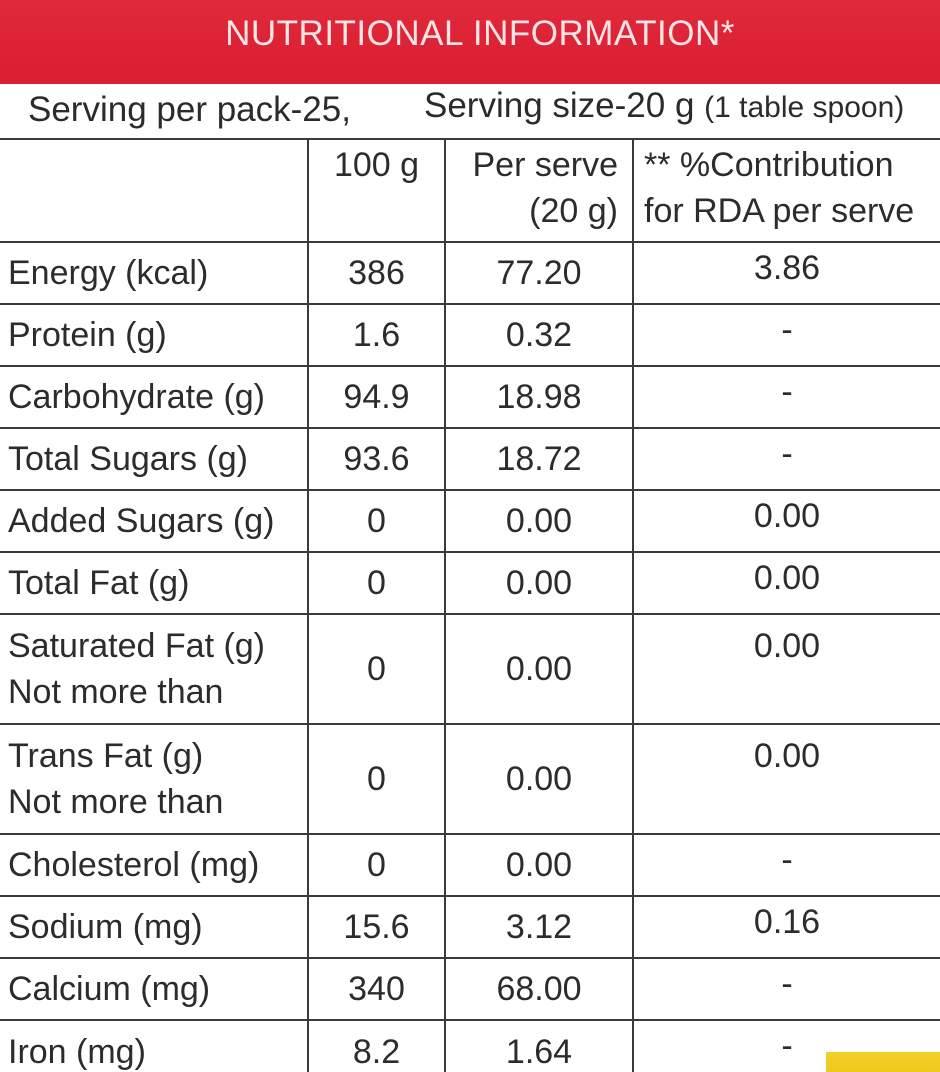 This screenshot has height=1072, width=940. I want to click on header-per-100g: 100 g, so click(377, 190).